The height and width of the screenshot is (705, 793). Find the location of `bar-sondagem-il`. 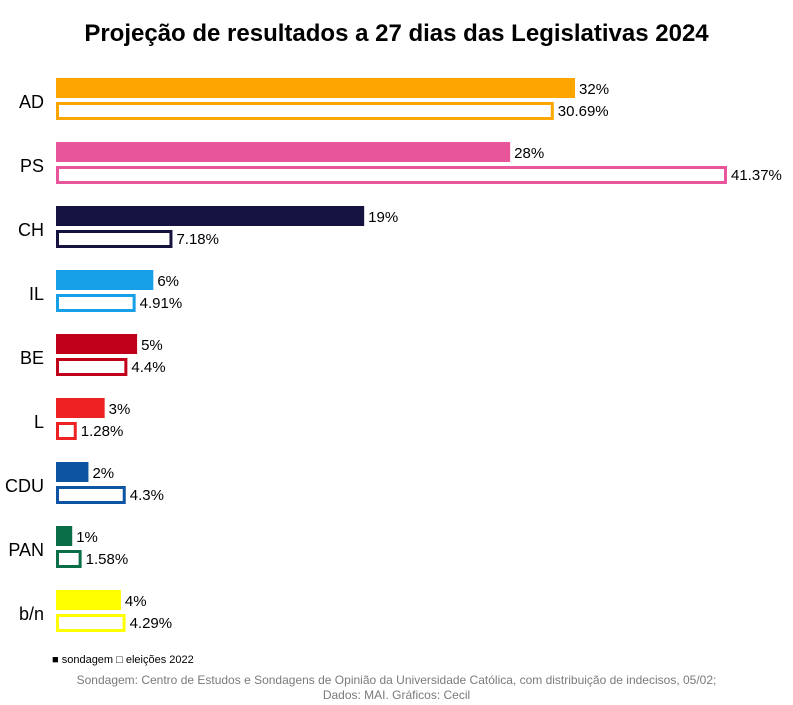

bar-sondagem-il is located at coordinates (105, 280).